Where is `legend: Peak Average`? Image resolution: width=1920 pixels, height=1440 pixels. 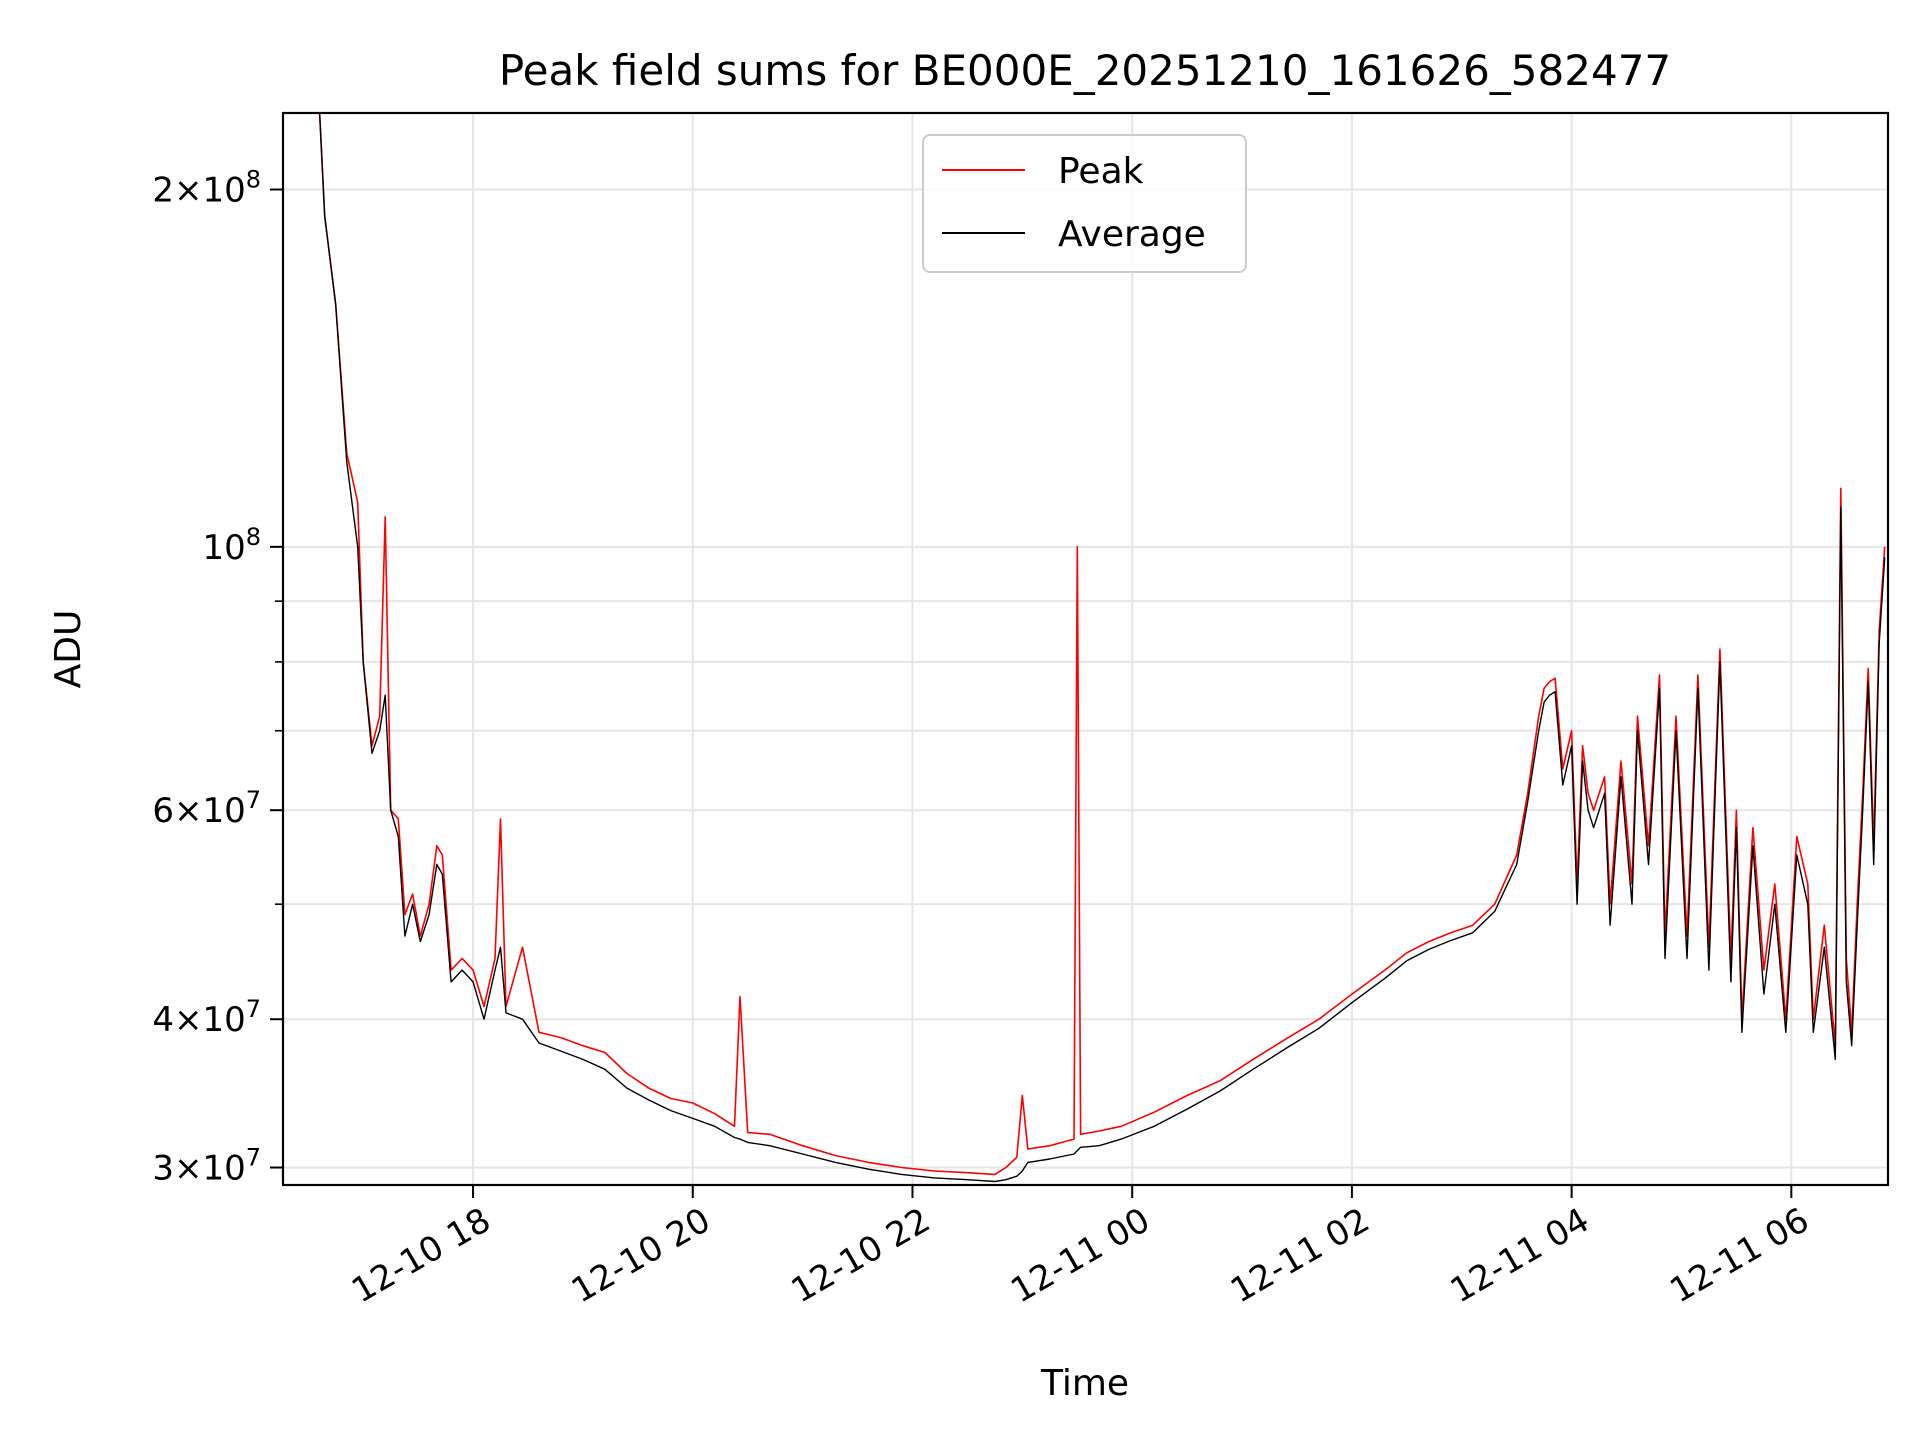
legend: Peak Average is located at coordinates (1084, 203).